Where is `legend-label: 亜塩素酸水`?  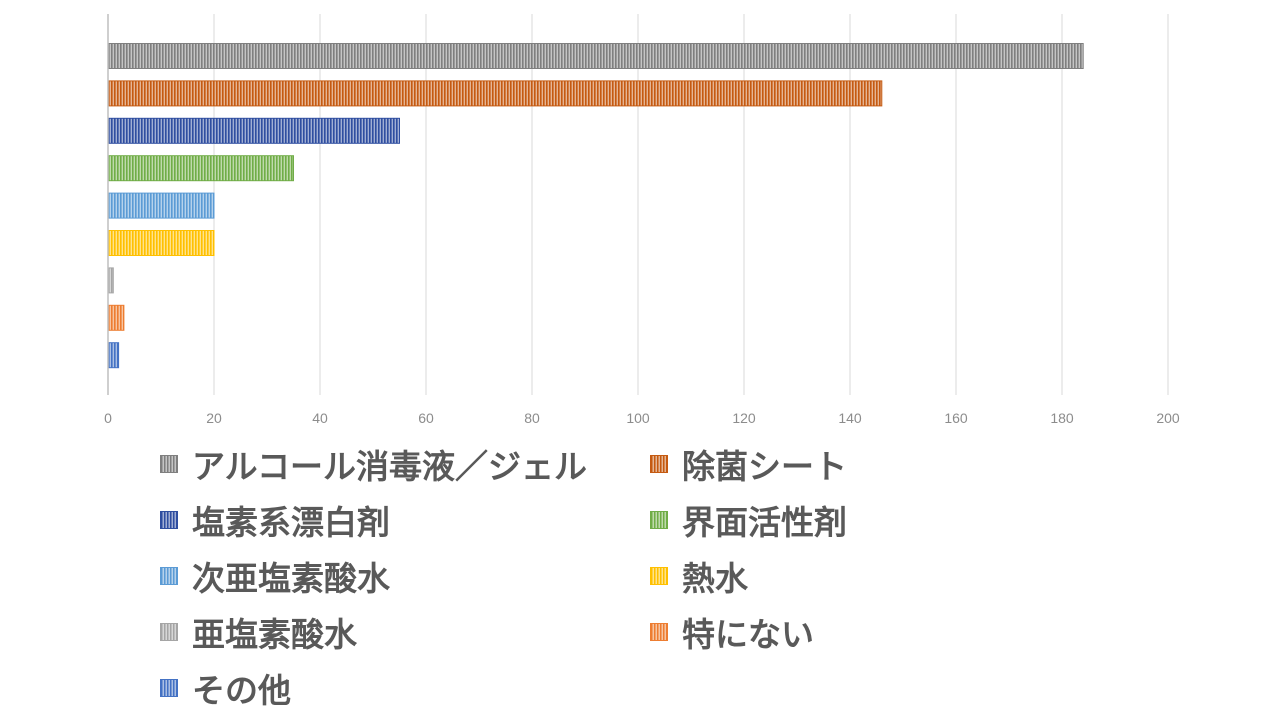 legend-label: 亜塩素酸水 is located at coordinates (274, 634).